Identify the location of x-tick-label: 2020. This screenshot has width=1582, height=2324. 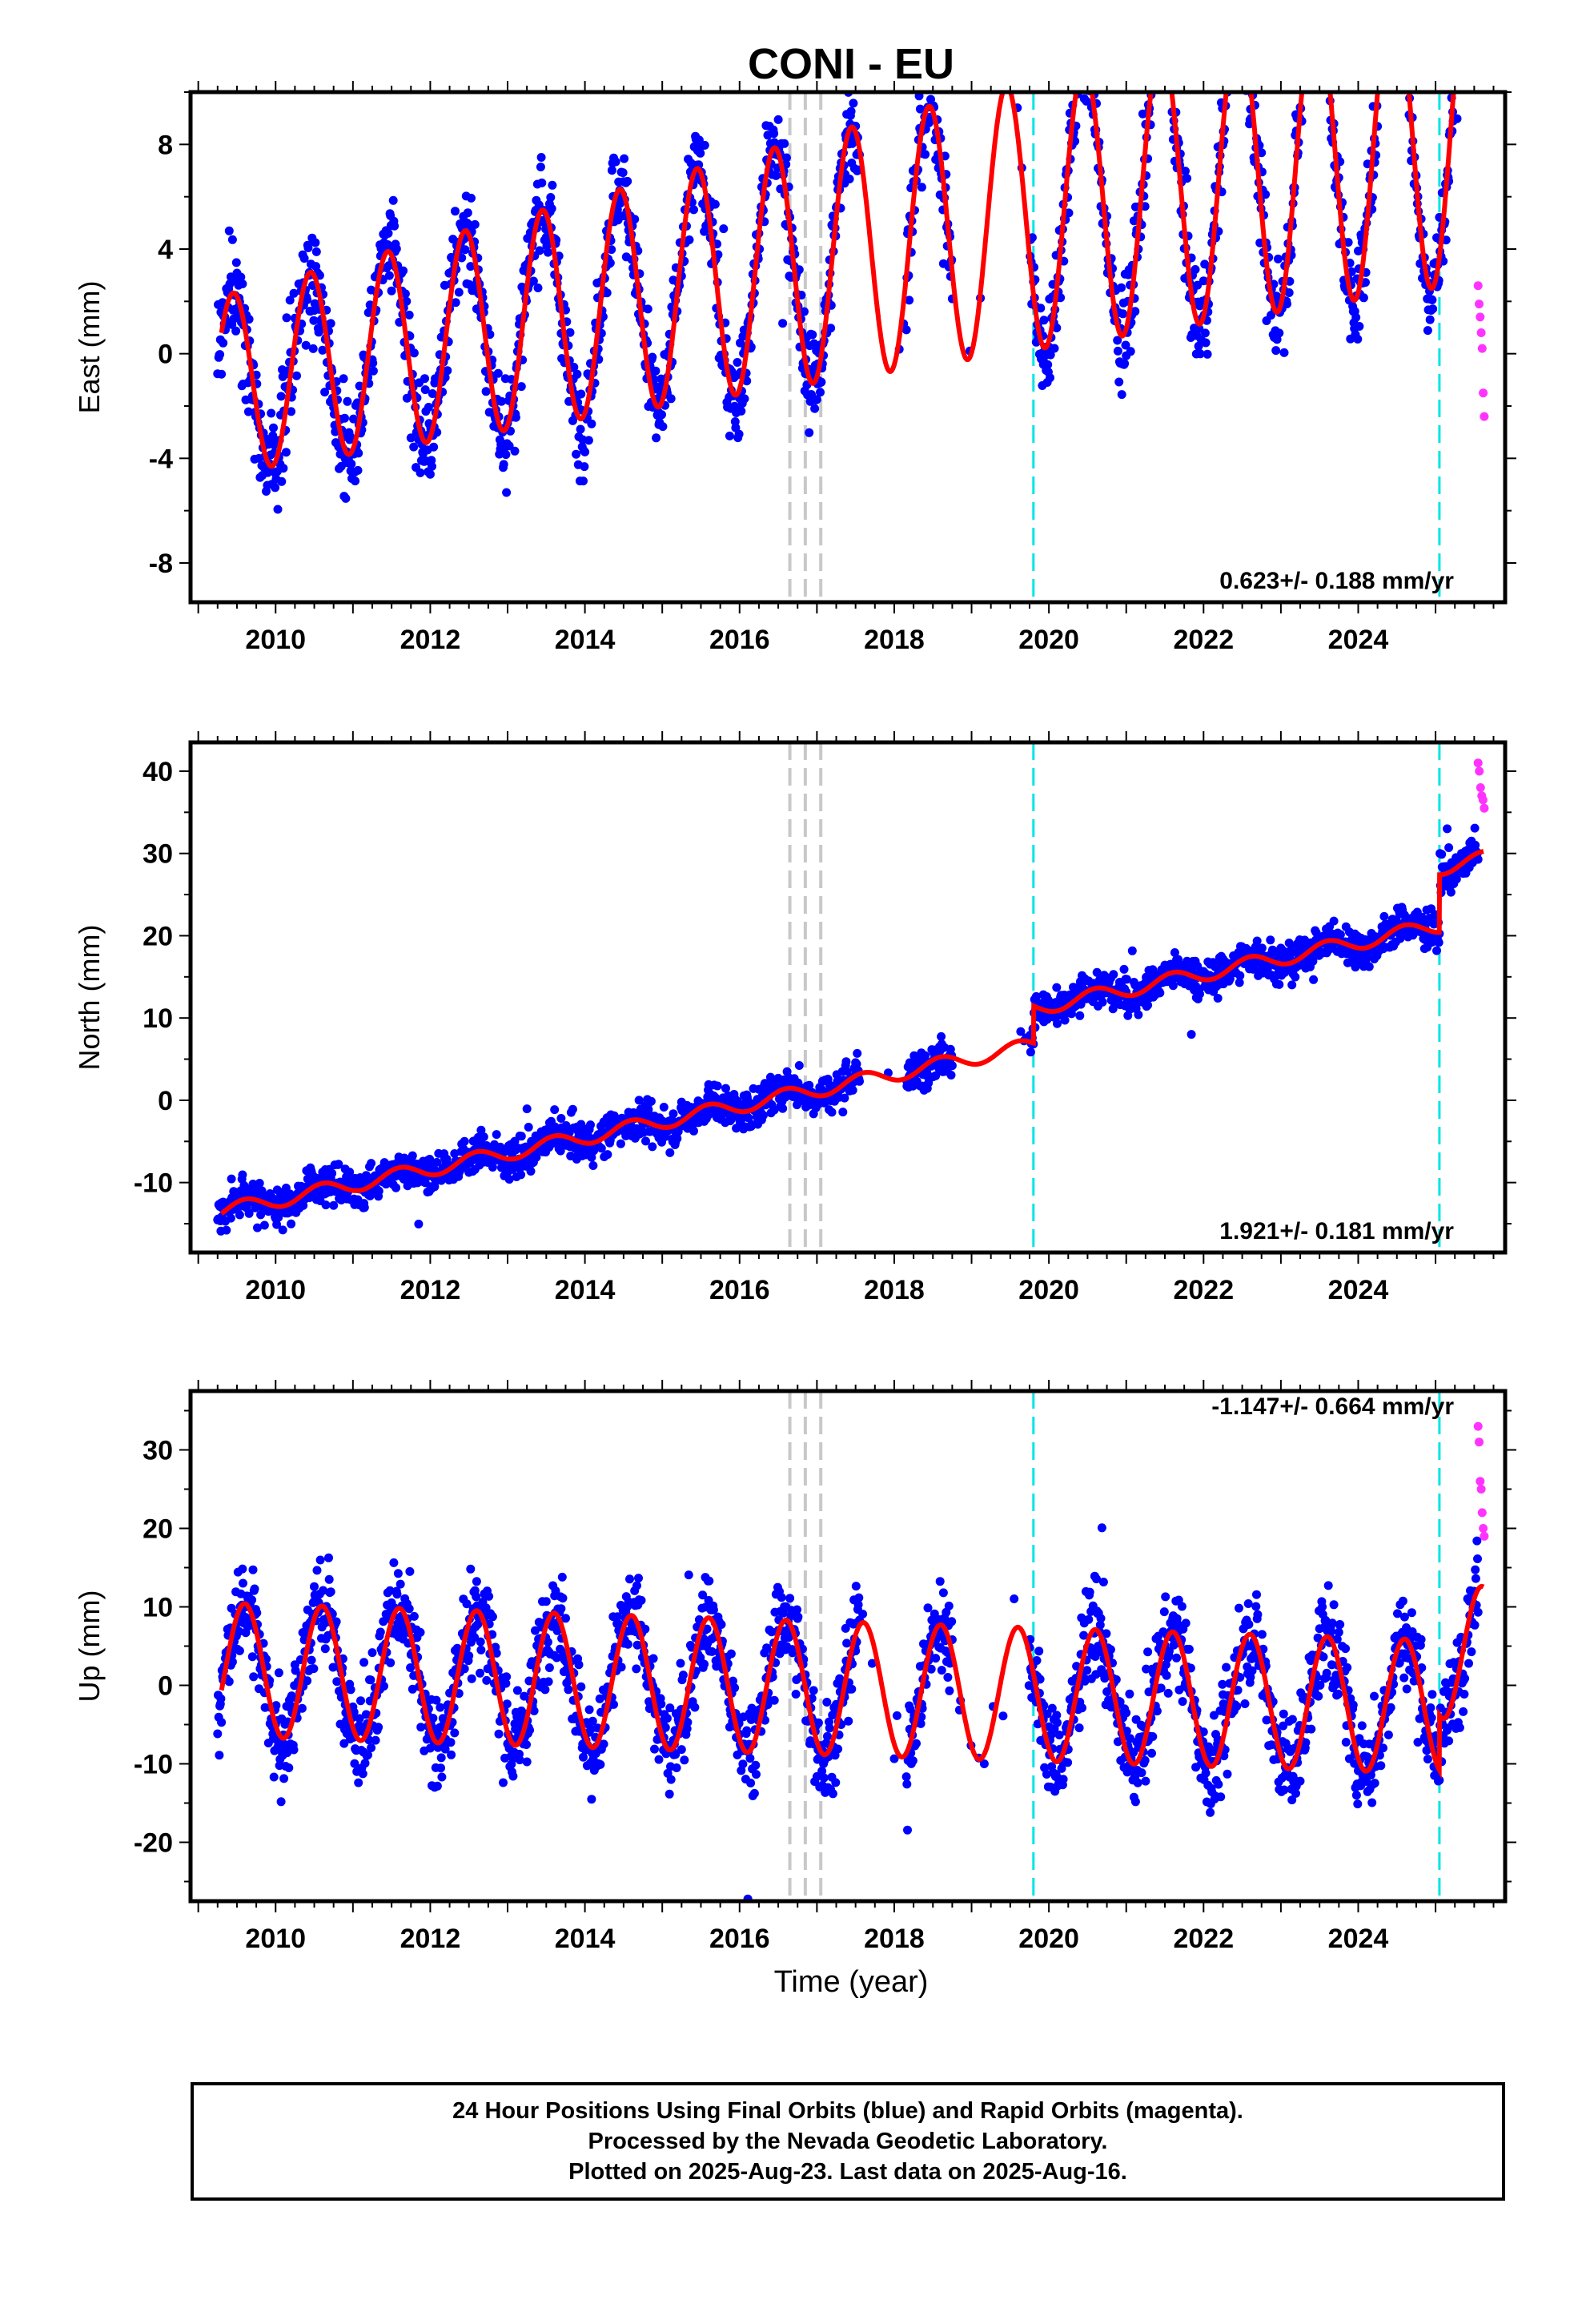
(1048, 640).